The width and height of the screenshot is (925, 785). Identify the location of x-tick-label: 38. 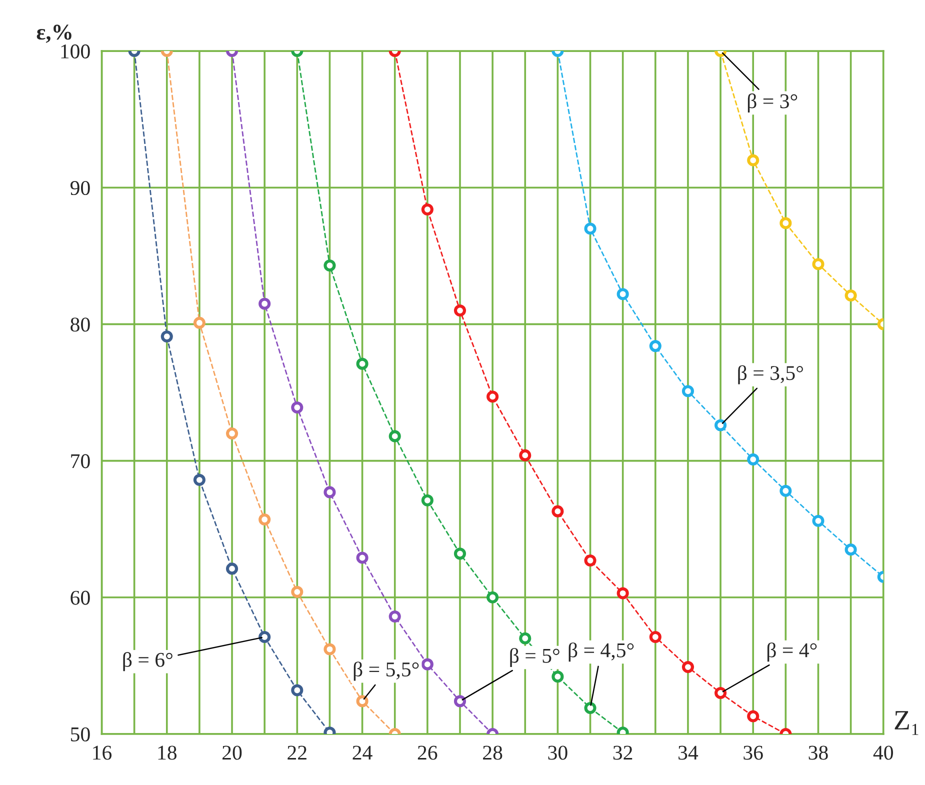
(818, 753).